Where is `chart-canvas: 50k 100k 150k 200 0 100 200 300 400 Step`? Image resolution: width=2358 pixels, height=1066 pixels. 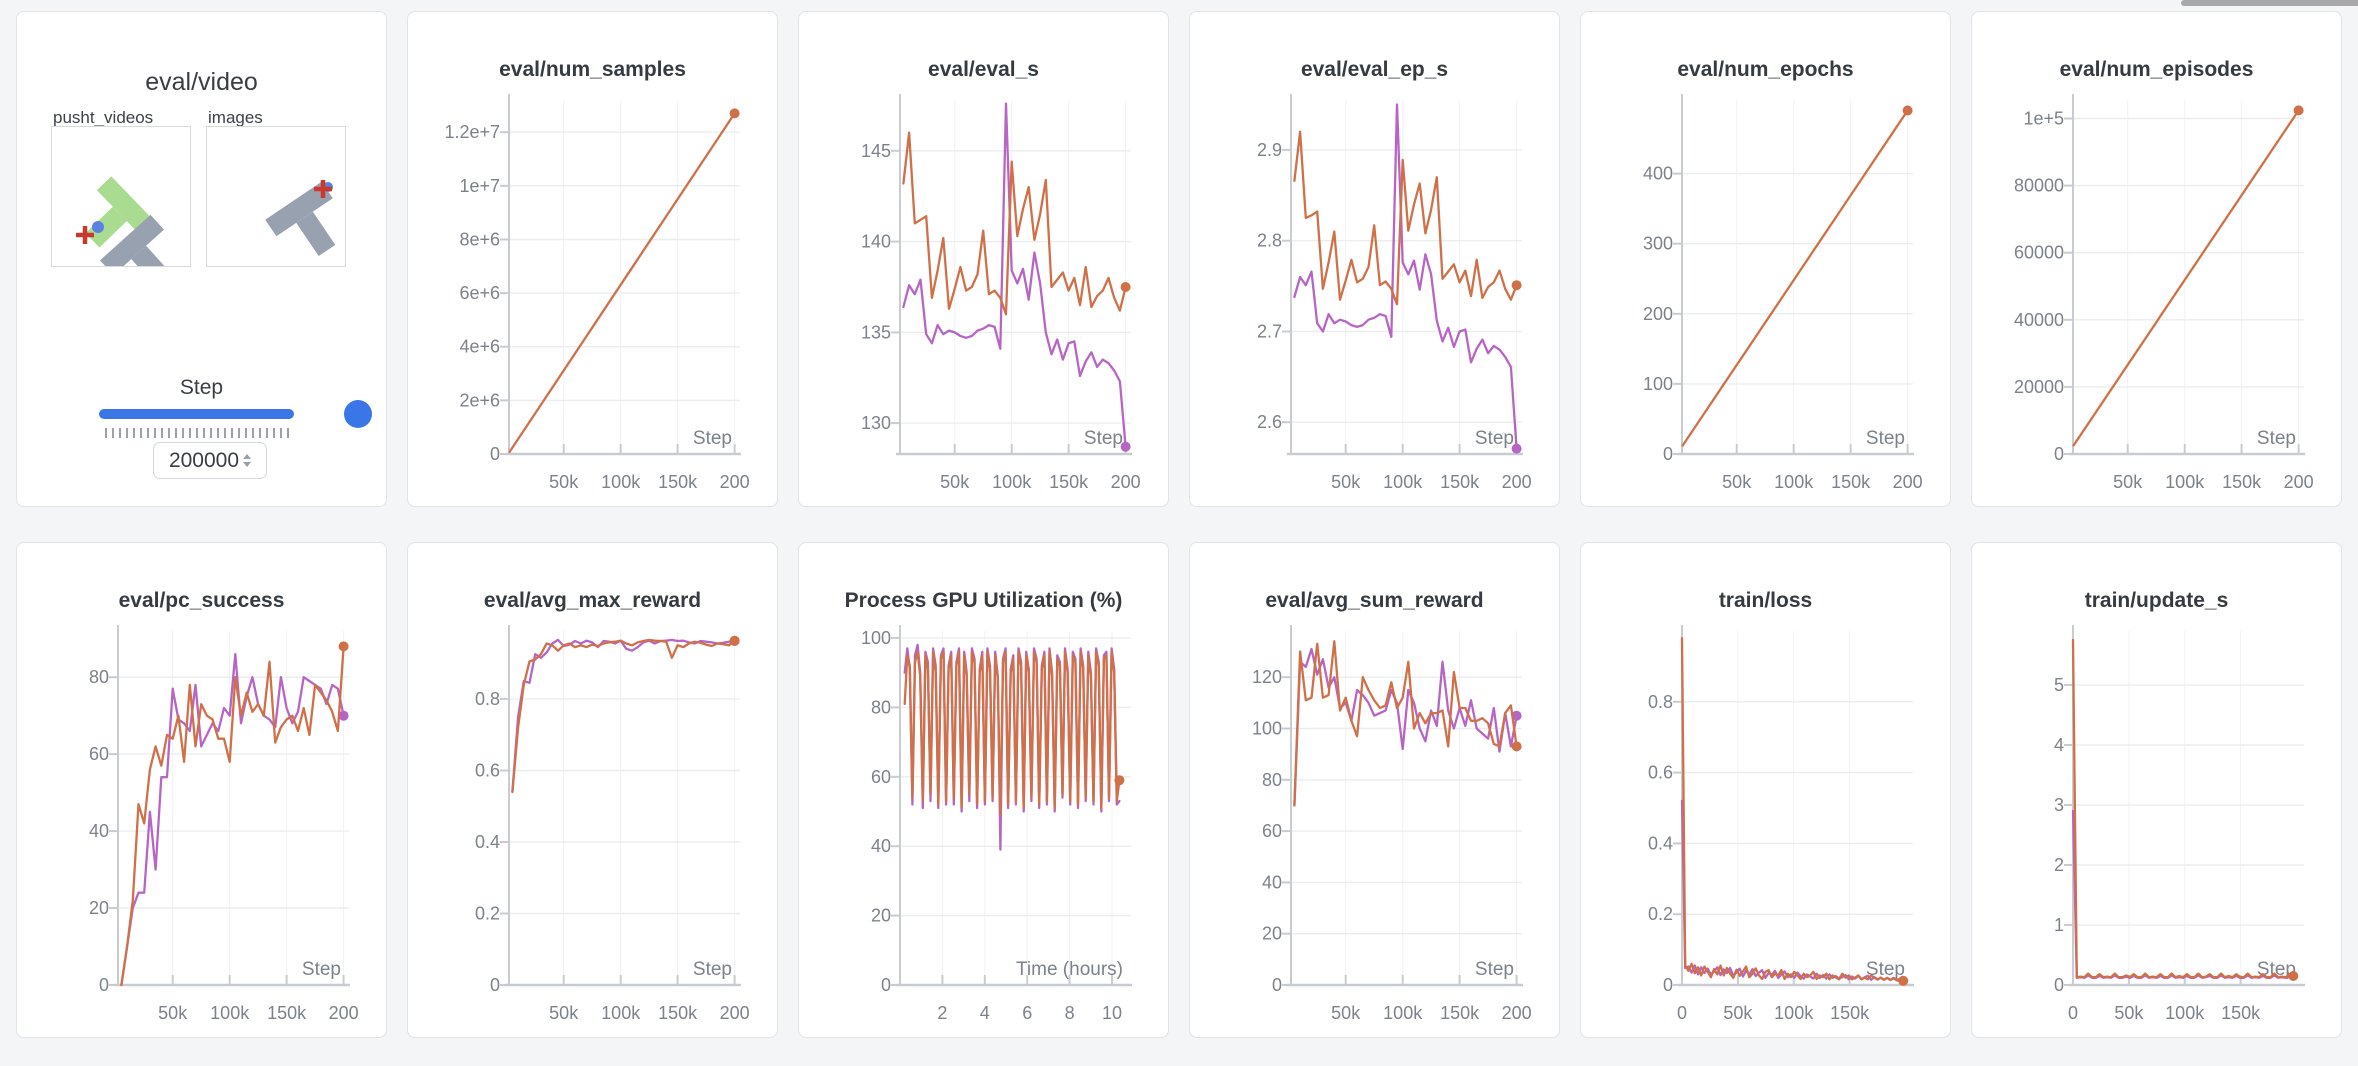
chart-canvas: 50k 100k 150k 200 0 100 200 300 400 Step is located at coordinates (1766, 292).